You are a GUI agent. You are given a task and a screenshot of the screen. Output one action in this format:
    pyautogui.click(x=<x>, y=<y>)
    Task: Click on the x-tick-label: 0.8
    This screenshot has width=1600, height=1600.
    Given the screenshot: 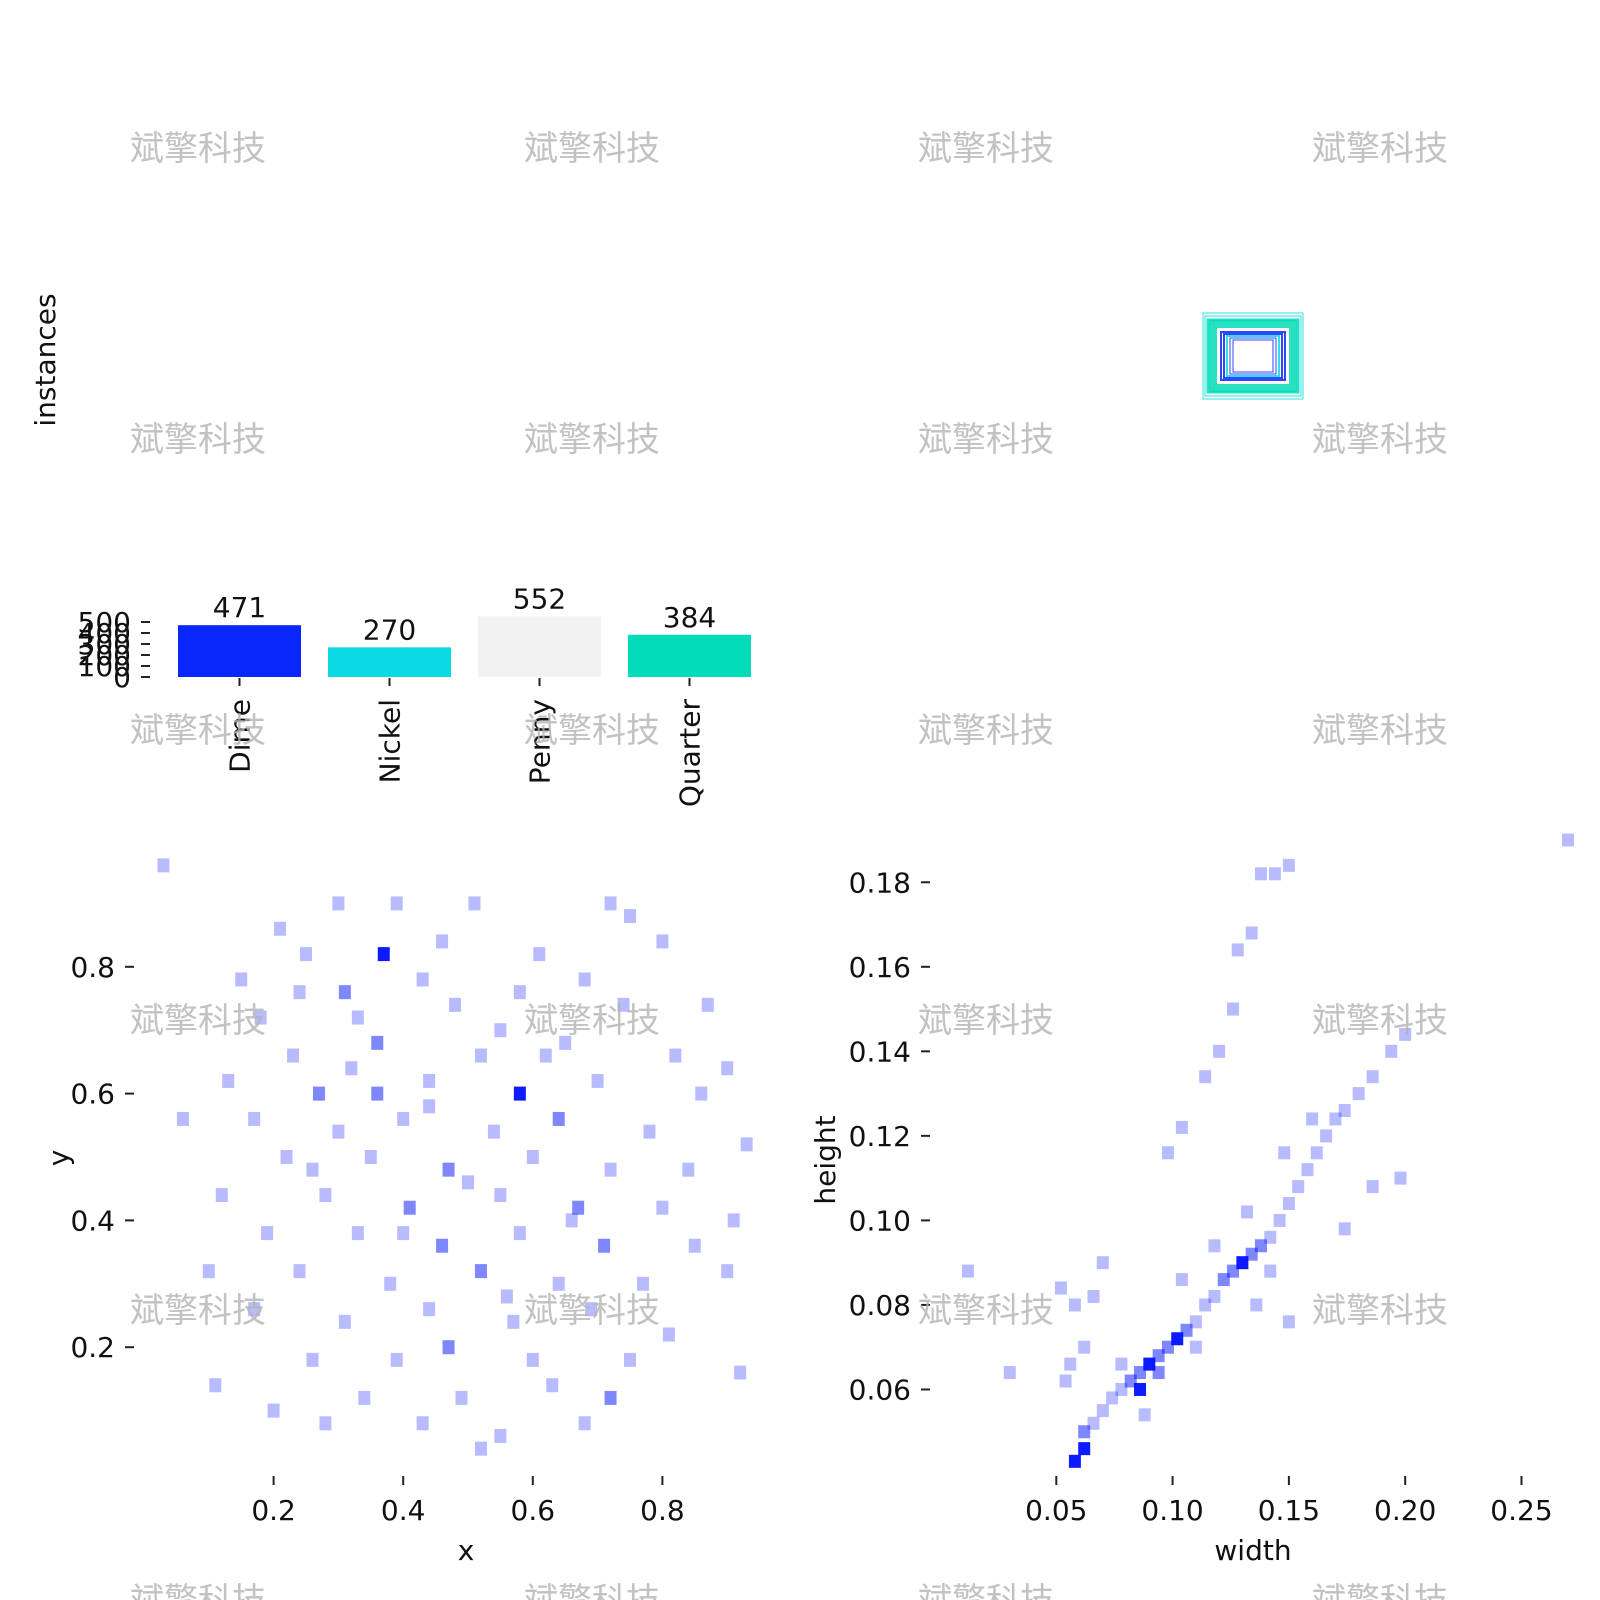 What is the action you would take?
    pyautogui.click(x=662, y=1510)
    